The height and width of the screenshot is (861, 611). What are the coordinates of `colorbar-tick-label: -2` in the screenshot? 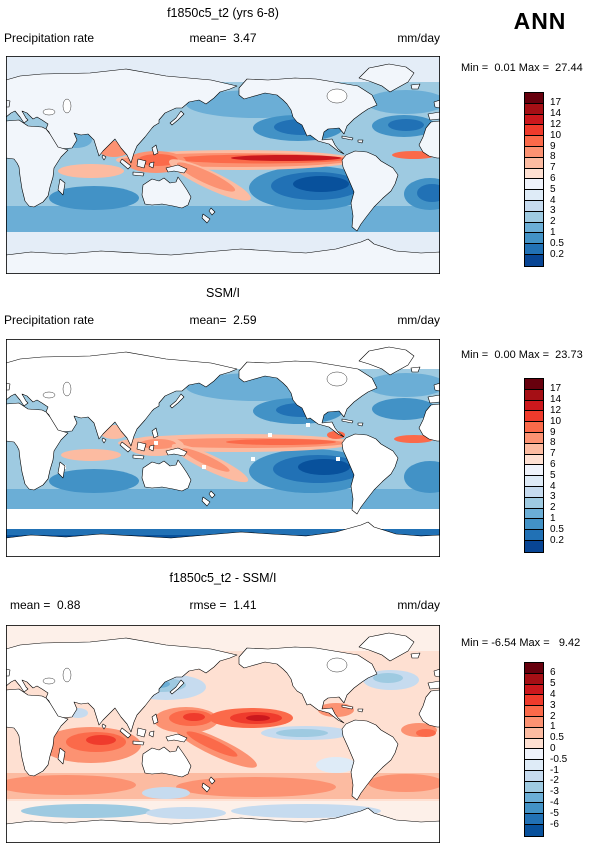 It's located at (554, 781).